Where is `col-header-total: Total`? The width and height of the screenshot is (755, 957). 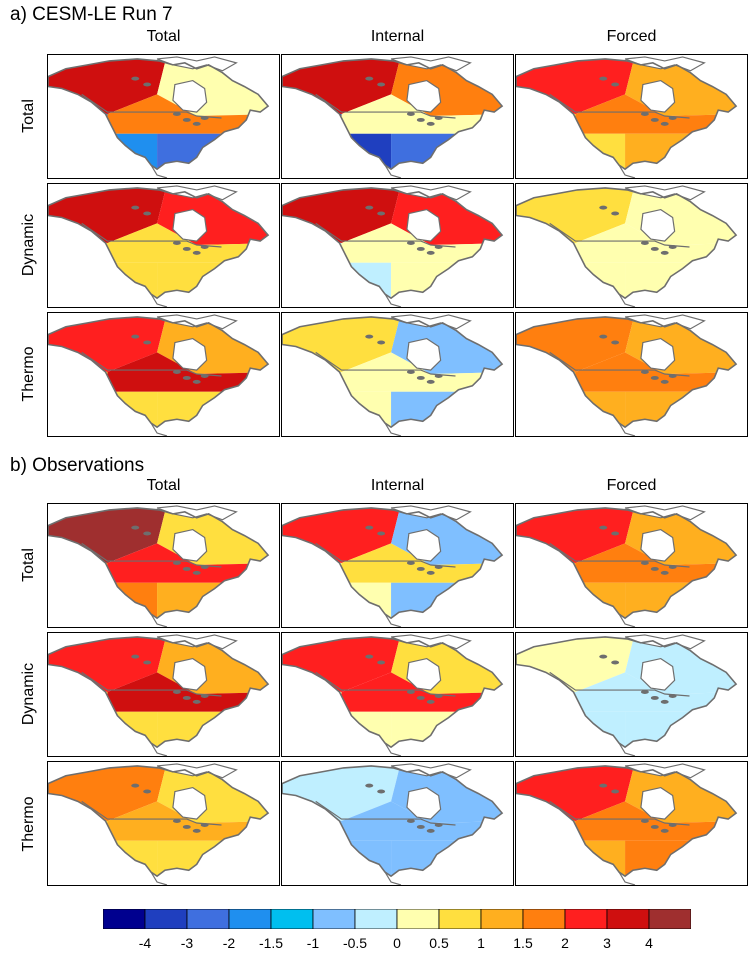 col-header-total: Total is located at coordinates (163, 36).